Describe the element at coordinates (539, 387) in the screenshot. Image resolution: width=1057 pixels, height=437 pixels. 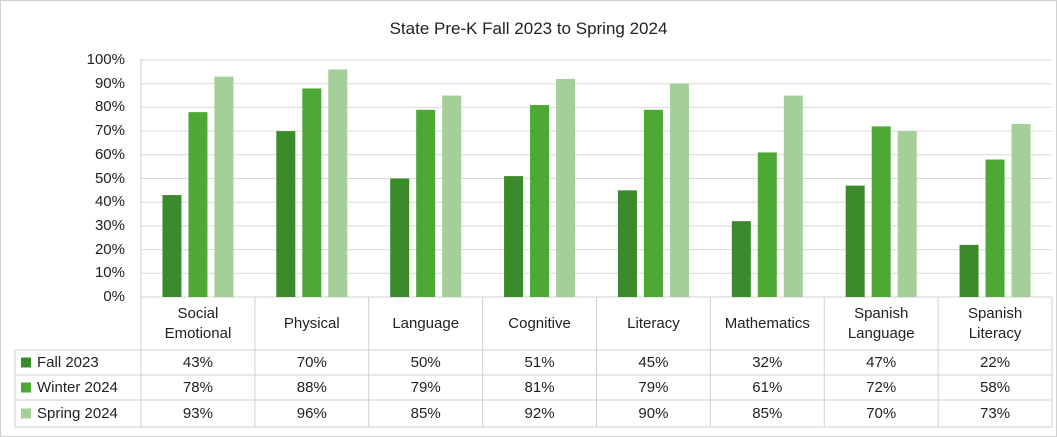
I see `data-label: 81%` at that location.